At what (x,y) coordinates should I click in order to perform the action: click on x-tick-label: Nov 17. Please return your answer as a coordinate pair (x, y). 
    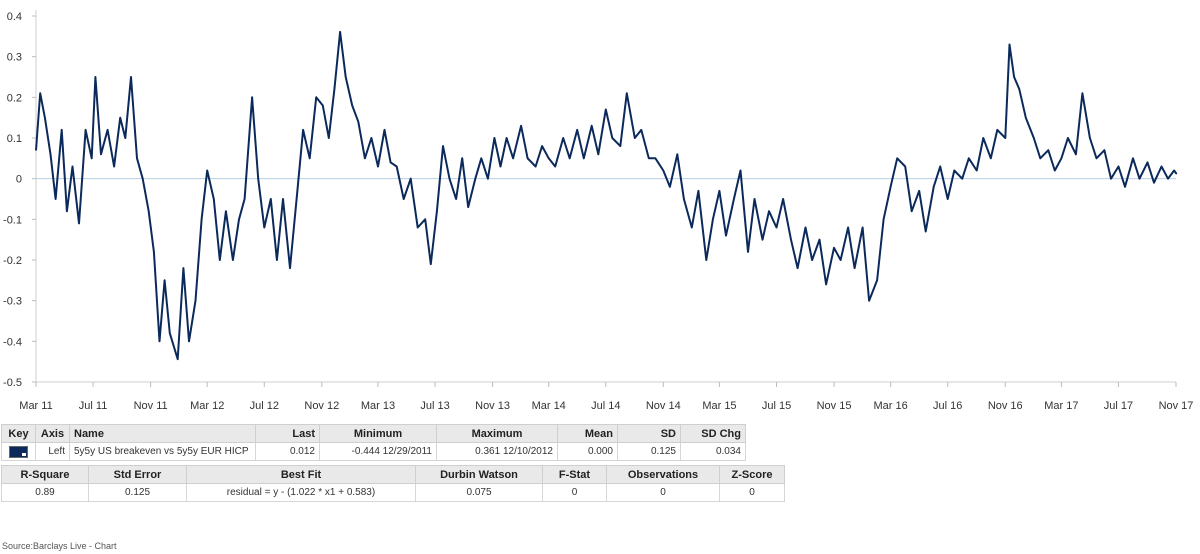
    Looking at the image, I should click on (1176, 406).